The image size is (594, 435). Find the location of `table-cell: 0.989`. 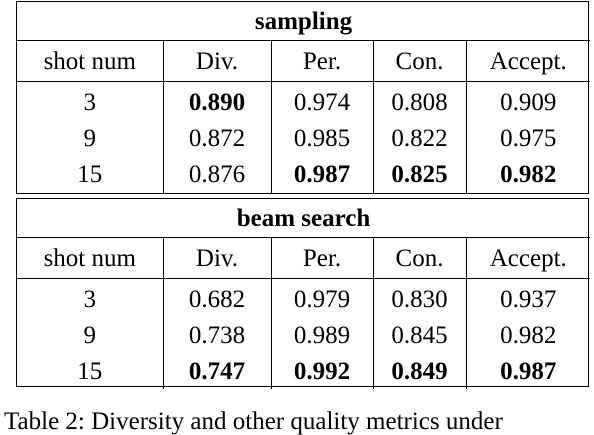

table-cell: 0.989 is located at coordinates (322, 335).